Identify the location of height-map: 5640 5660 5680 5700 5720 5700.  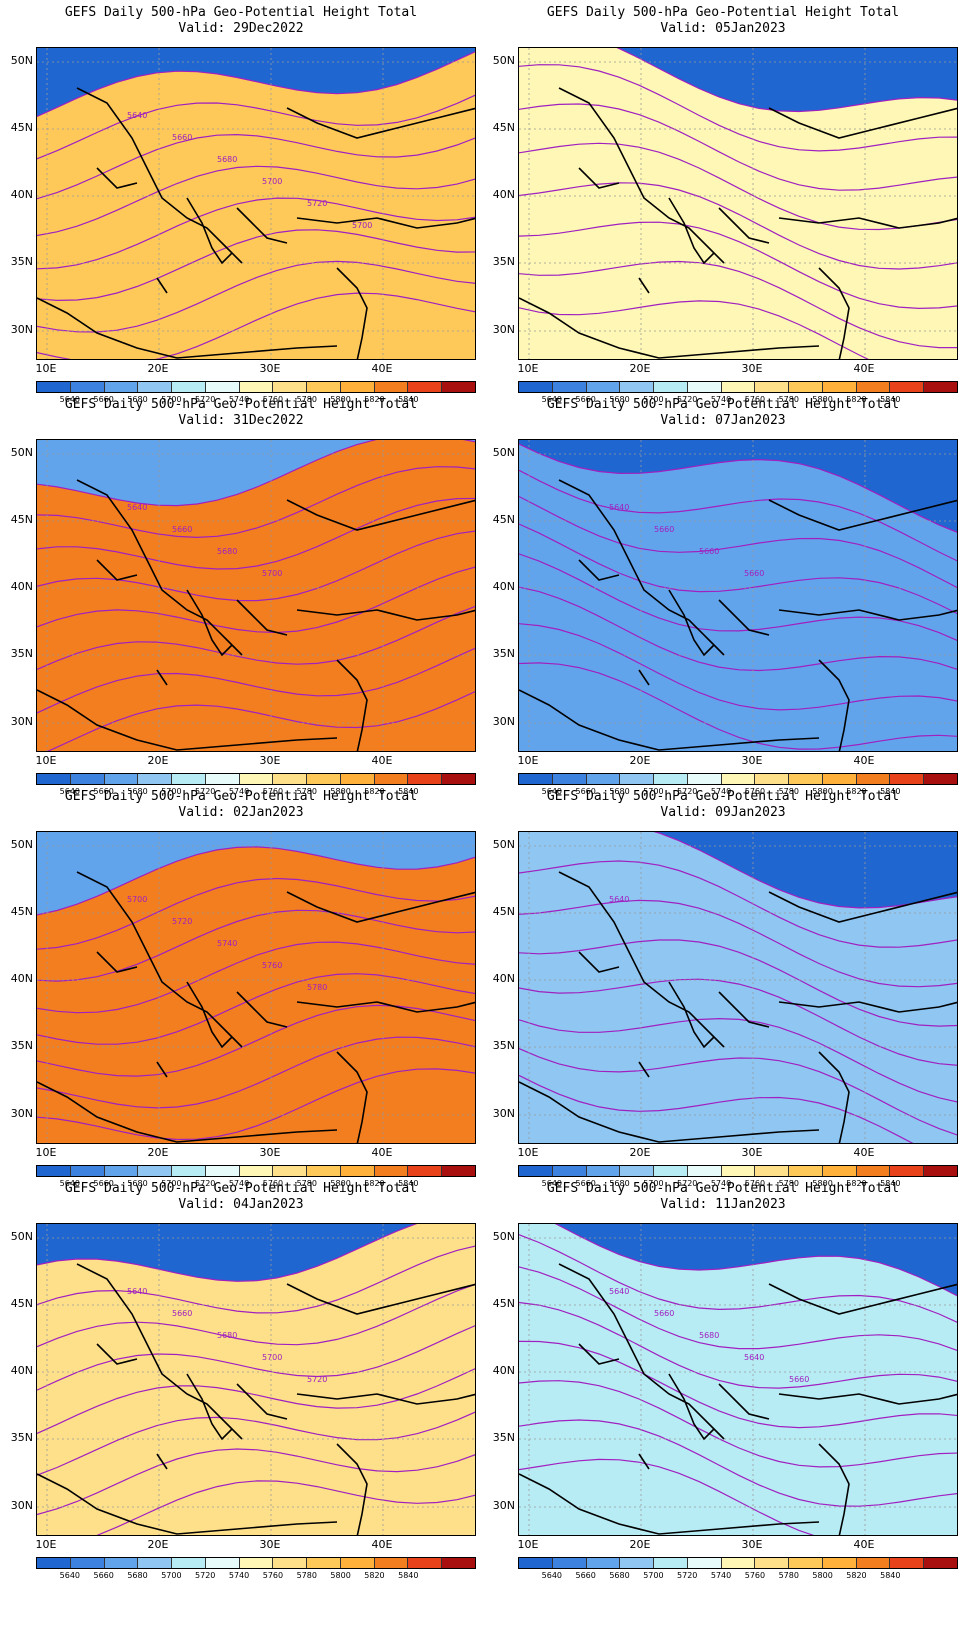
(256, 203).